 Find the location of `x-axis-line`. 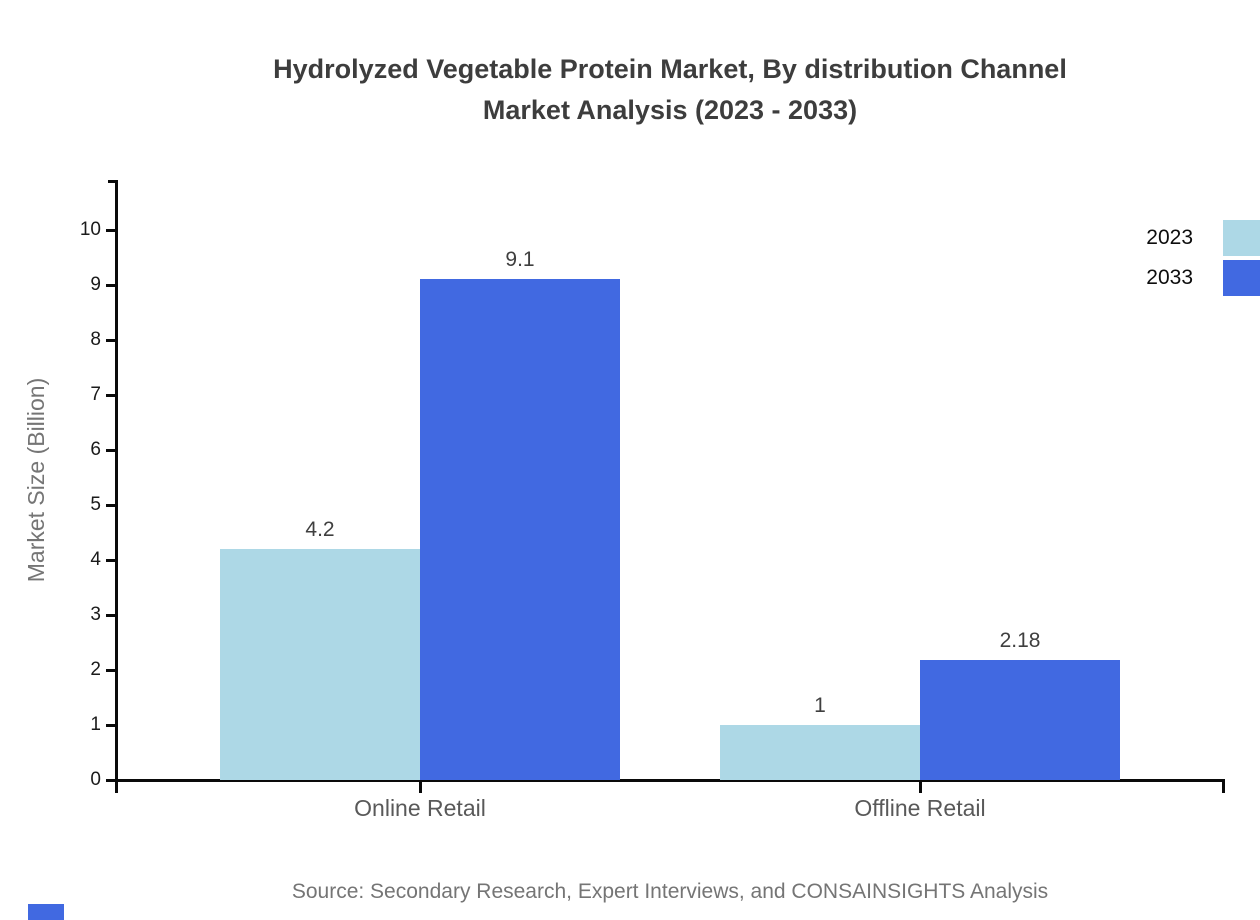

x-axis-line is located at coordinates (666, 780).